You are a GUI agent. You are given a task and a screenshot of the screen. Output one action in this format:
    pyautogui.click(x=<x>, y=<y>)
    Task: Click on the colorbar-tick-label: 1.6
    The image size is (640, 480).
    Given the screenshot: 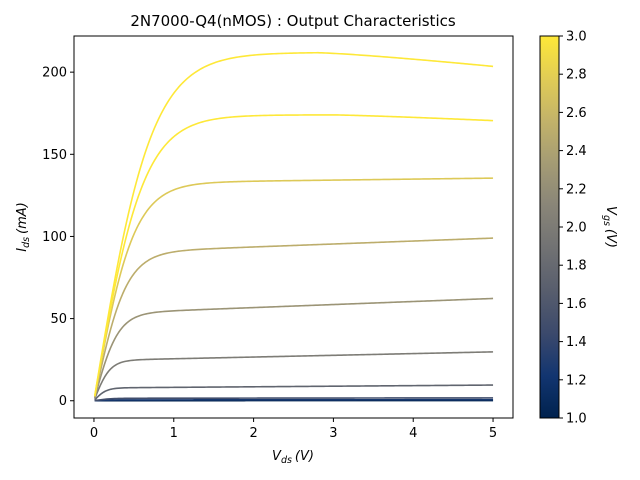 What is the action you would take?
    pyautogui.click(x=576, y=304)
    